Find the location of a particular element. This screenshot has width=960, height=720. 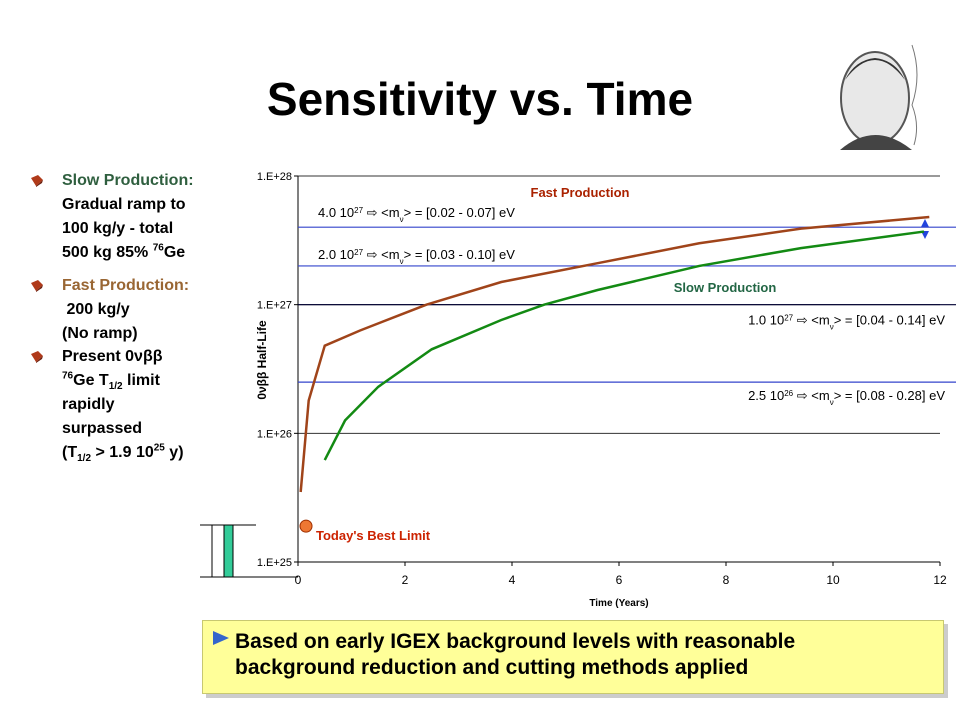

bullet-line: 500 kg 85% 76Ge is located at coordinates (157, 253).